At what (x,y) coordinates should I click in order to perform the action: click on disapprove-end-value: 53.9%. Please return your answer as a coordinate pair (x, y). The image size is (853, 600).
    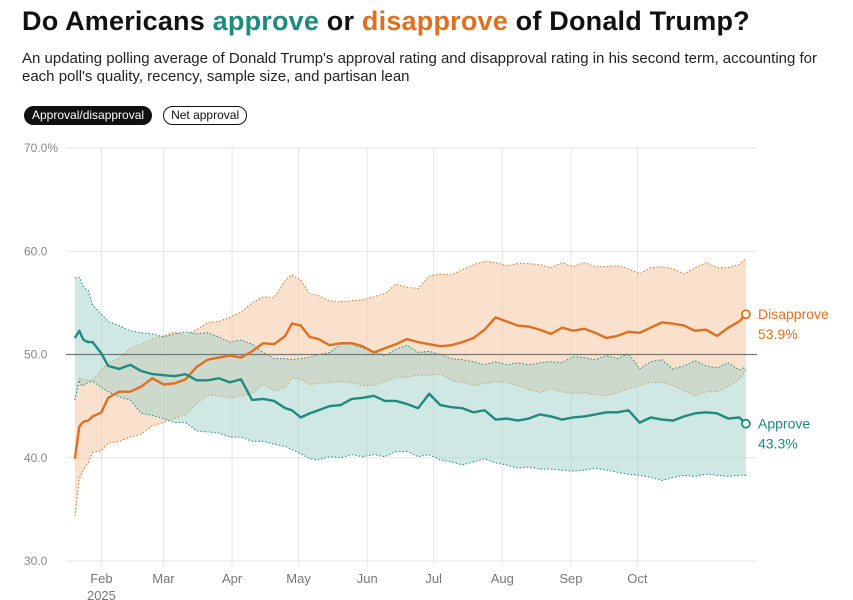
    Looking at the image, I should click on (778, 334).